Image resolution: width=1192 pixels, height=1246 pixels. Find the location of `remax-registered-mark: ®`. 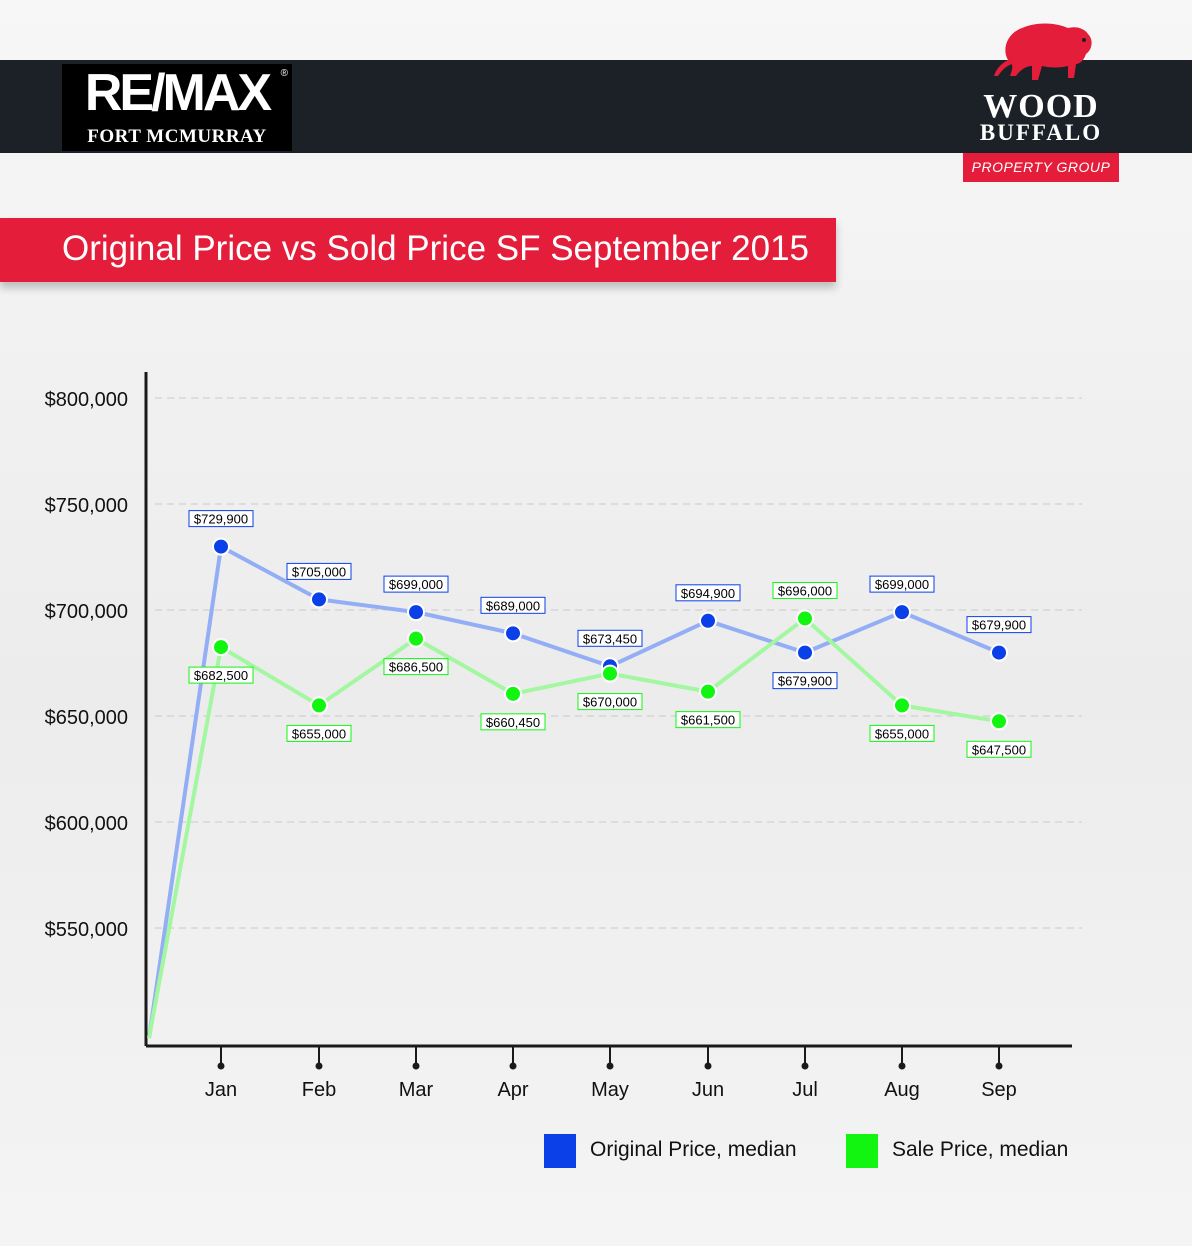

remax-registered-mark: ® is located at coordinates (284, 73).